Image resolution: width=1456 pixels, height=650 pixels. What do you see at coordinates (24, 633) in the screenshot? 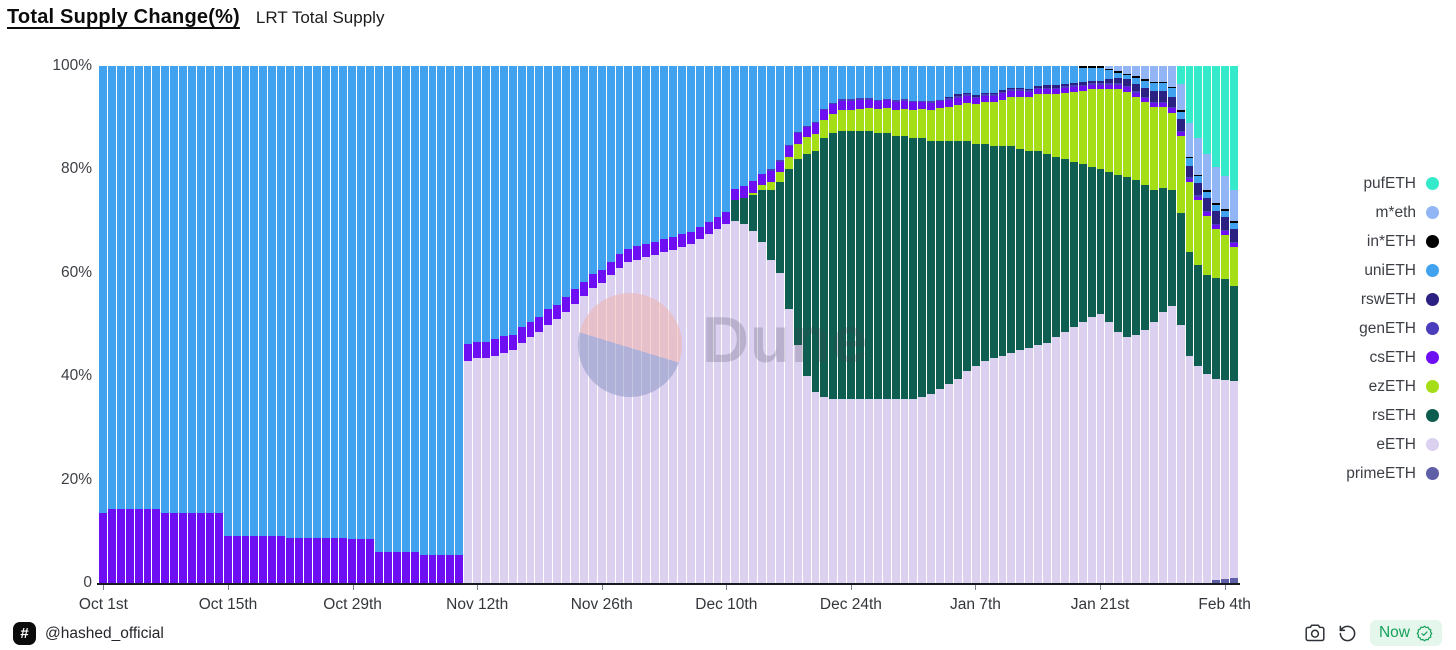
I see `hashed-logo-icon: #` at bounding box center [24, 633].